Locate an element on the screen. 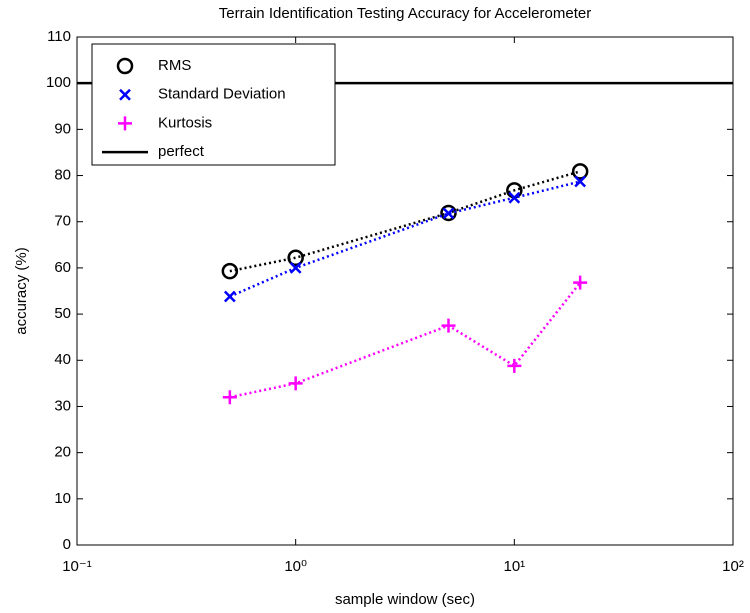 The width and height of the screenshot is (750, 613). legend-label: Kurtosis is located at coordinates (185, 122).